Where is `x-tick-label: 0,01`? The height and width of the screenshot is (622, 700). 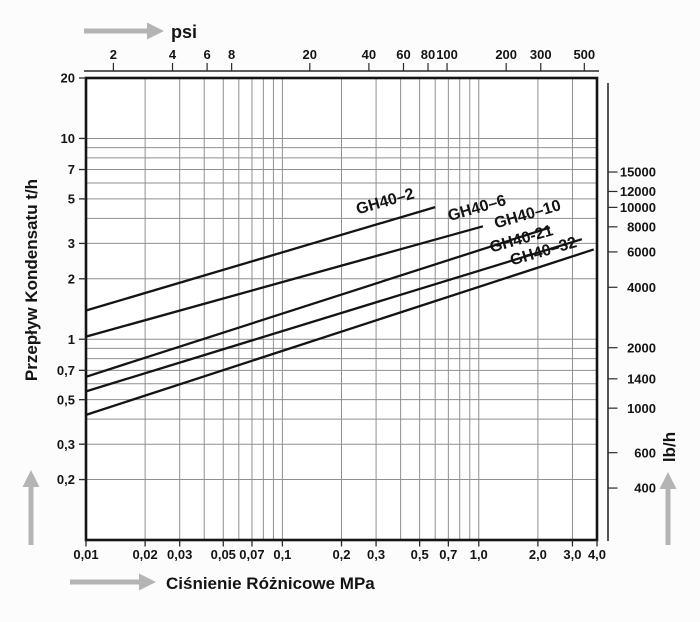
x-tick-label: 0,01 is located at coordinates (85, 554).